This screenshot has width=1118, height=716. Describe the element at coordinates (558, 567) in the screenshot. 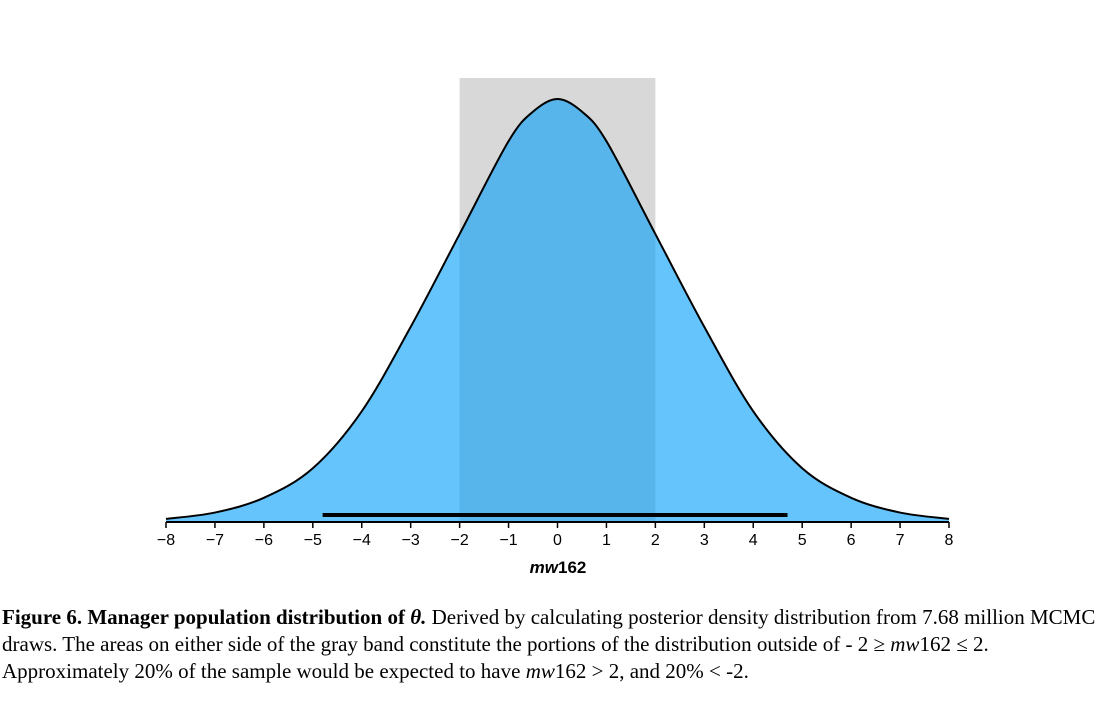

I see `x-axis-label: mw162` at that location.